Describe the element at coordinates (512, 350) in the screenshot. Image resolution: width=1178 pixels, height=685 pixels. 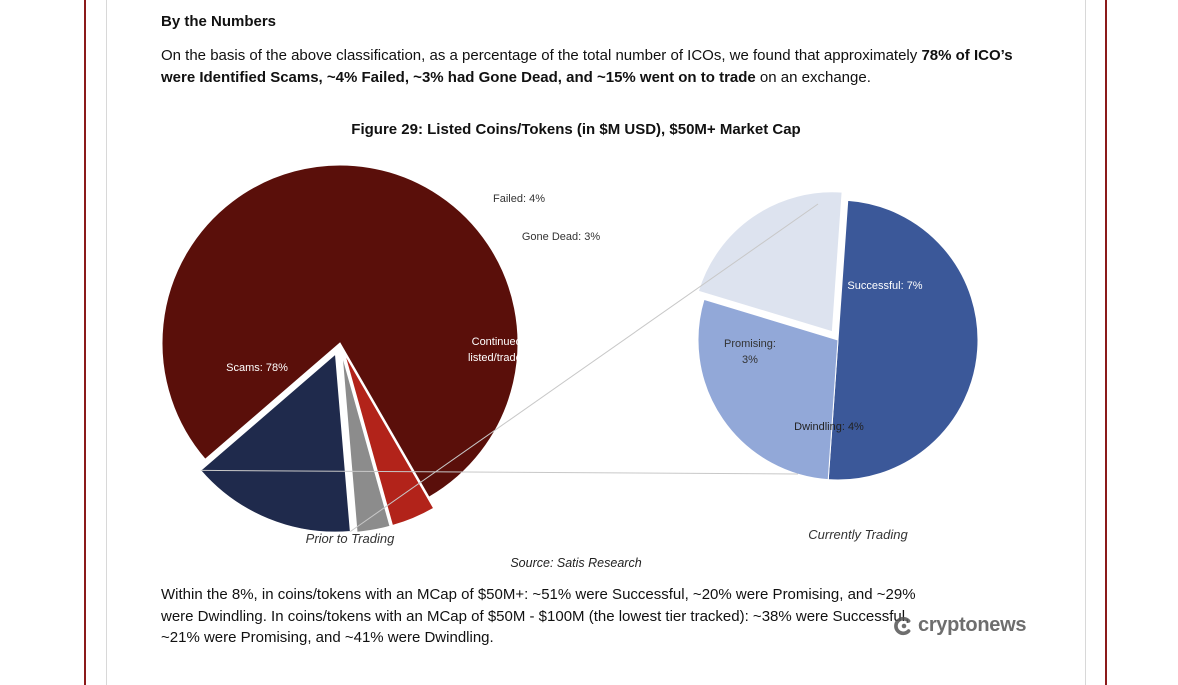
I see `pie-0-slice-3-label: Continued to get listed/traded: 15%` at that location.